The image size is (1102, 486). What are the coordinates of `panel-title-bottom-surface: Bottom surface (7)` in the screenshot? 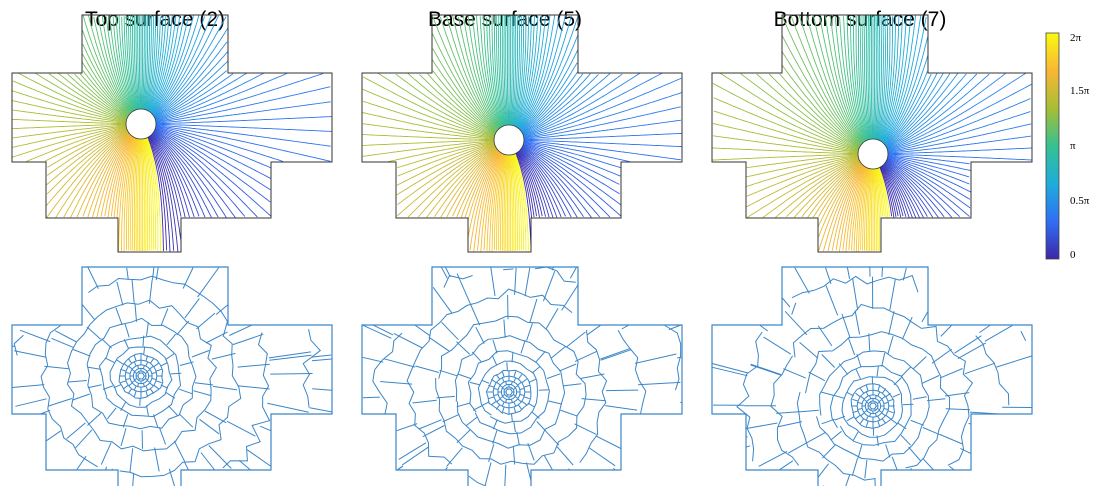 It's located at (860, 19).